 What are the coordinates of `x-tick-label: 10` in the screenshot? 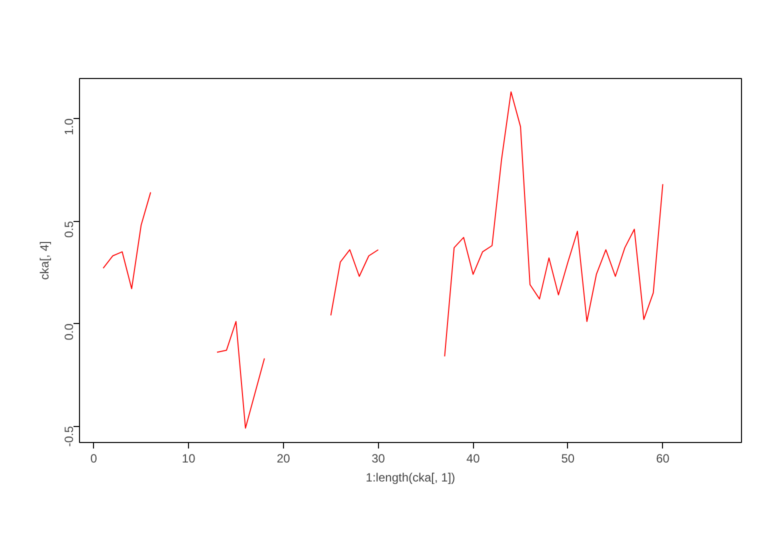 It's located at (189, 459).